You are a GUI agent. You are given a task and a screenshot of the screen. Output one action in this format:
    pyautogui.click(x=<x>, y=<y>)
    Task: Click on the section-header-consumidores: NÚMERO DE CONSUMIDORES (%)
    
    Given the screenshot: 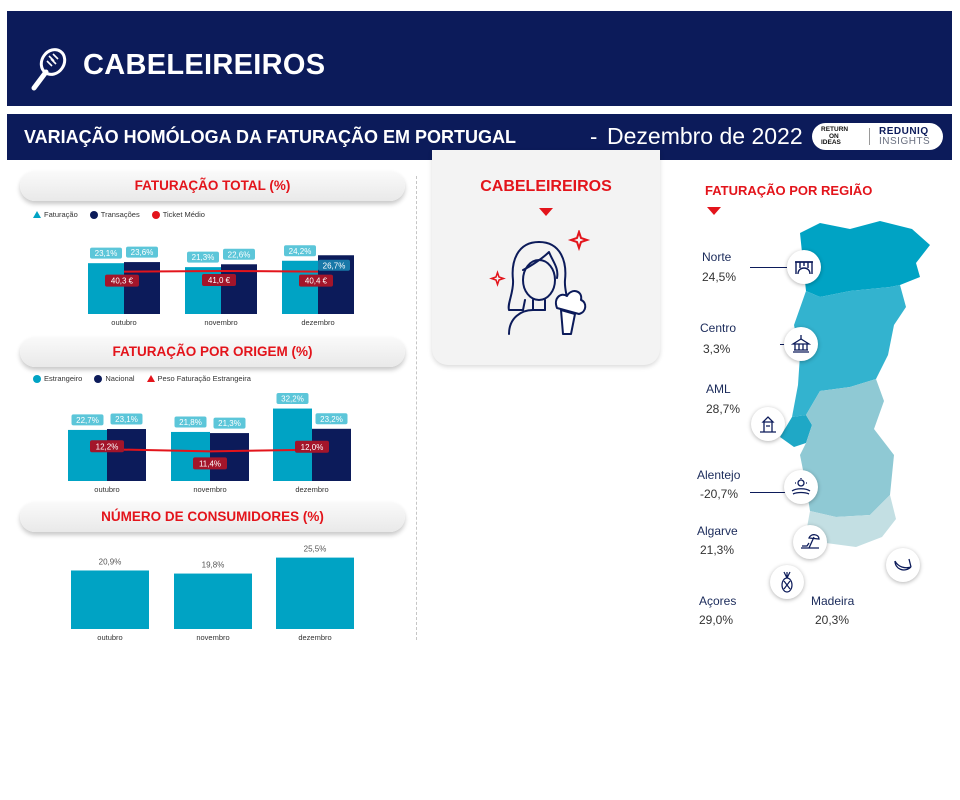 What is the action you would take?
    pyautogui.click(x=212, y=517)
    